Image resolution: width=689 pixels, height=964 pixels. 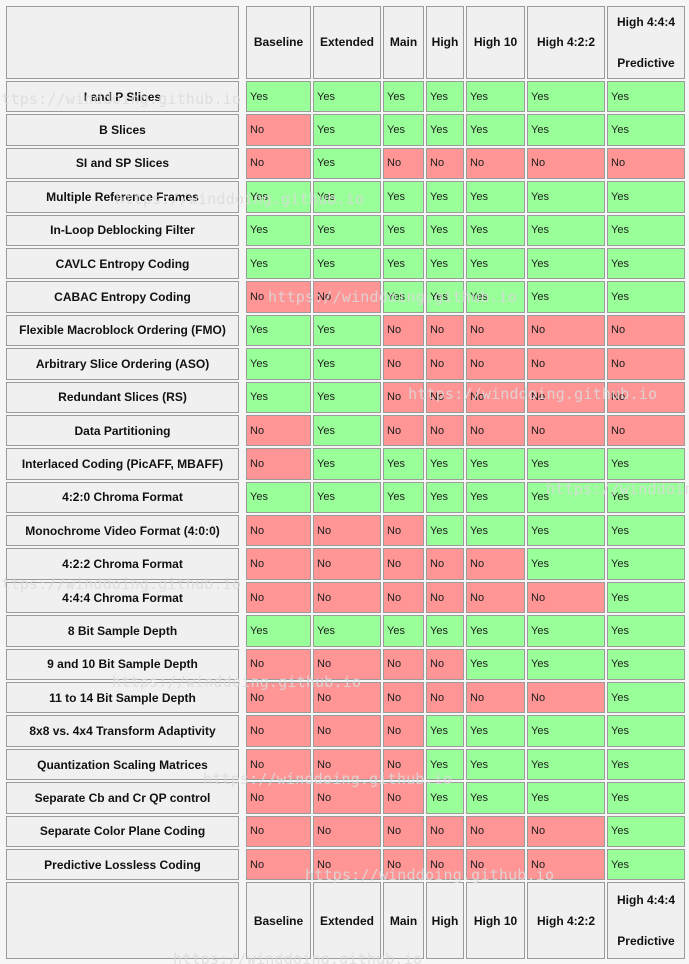 What do you see at coordinates (122, 364) in the screenshot?
I see `feature-label: Arbitrary Slice Ordering (ASO)` at bounding box center [122, 364].